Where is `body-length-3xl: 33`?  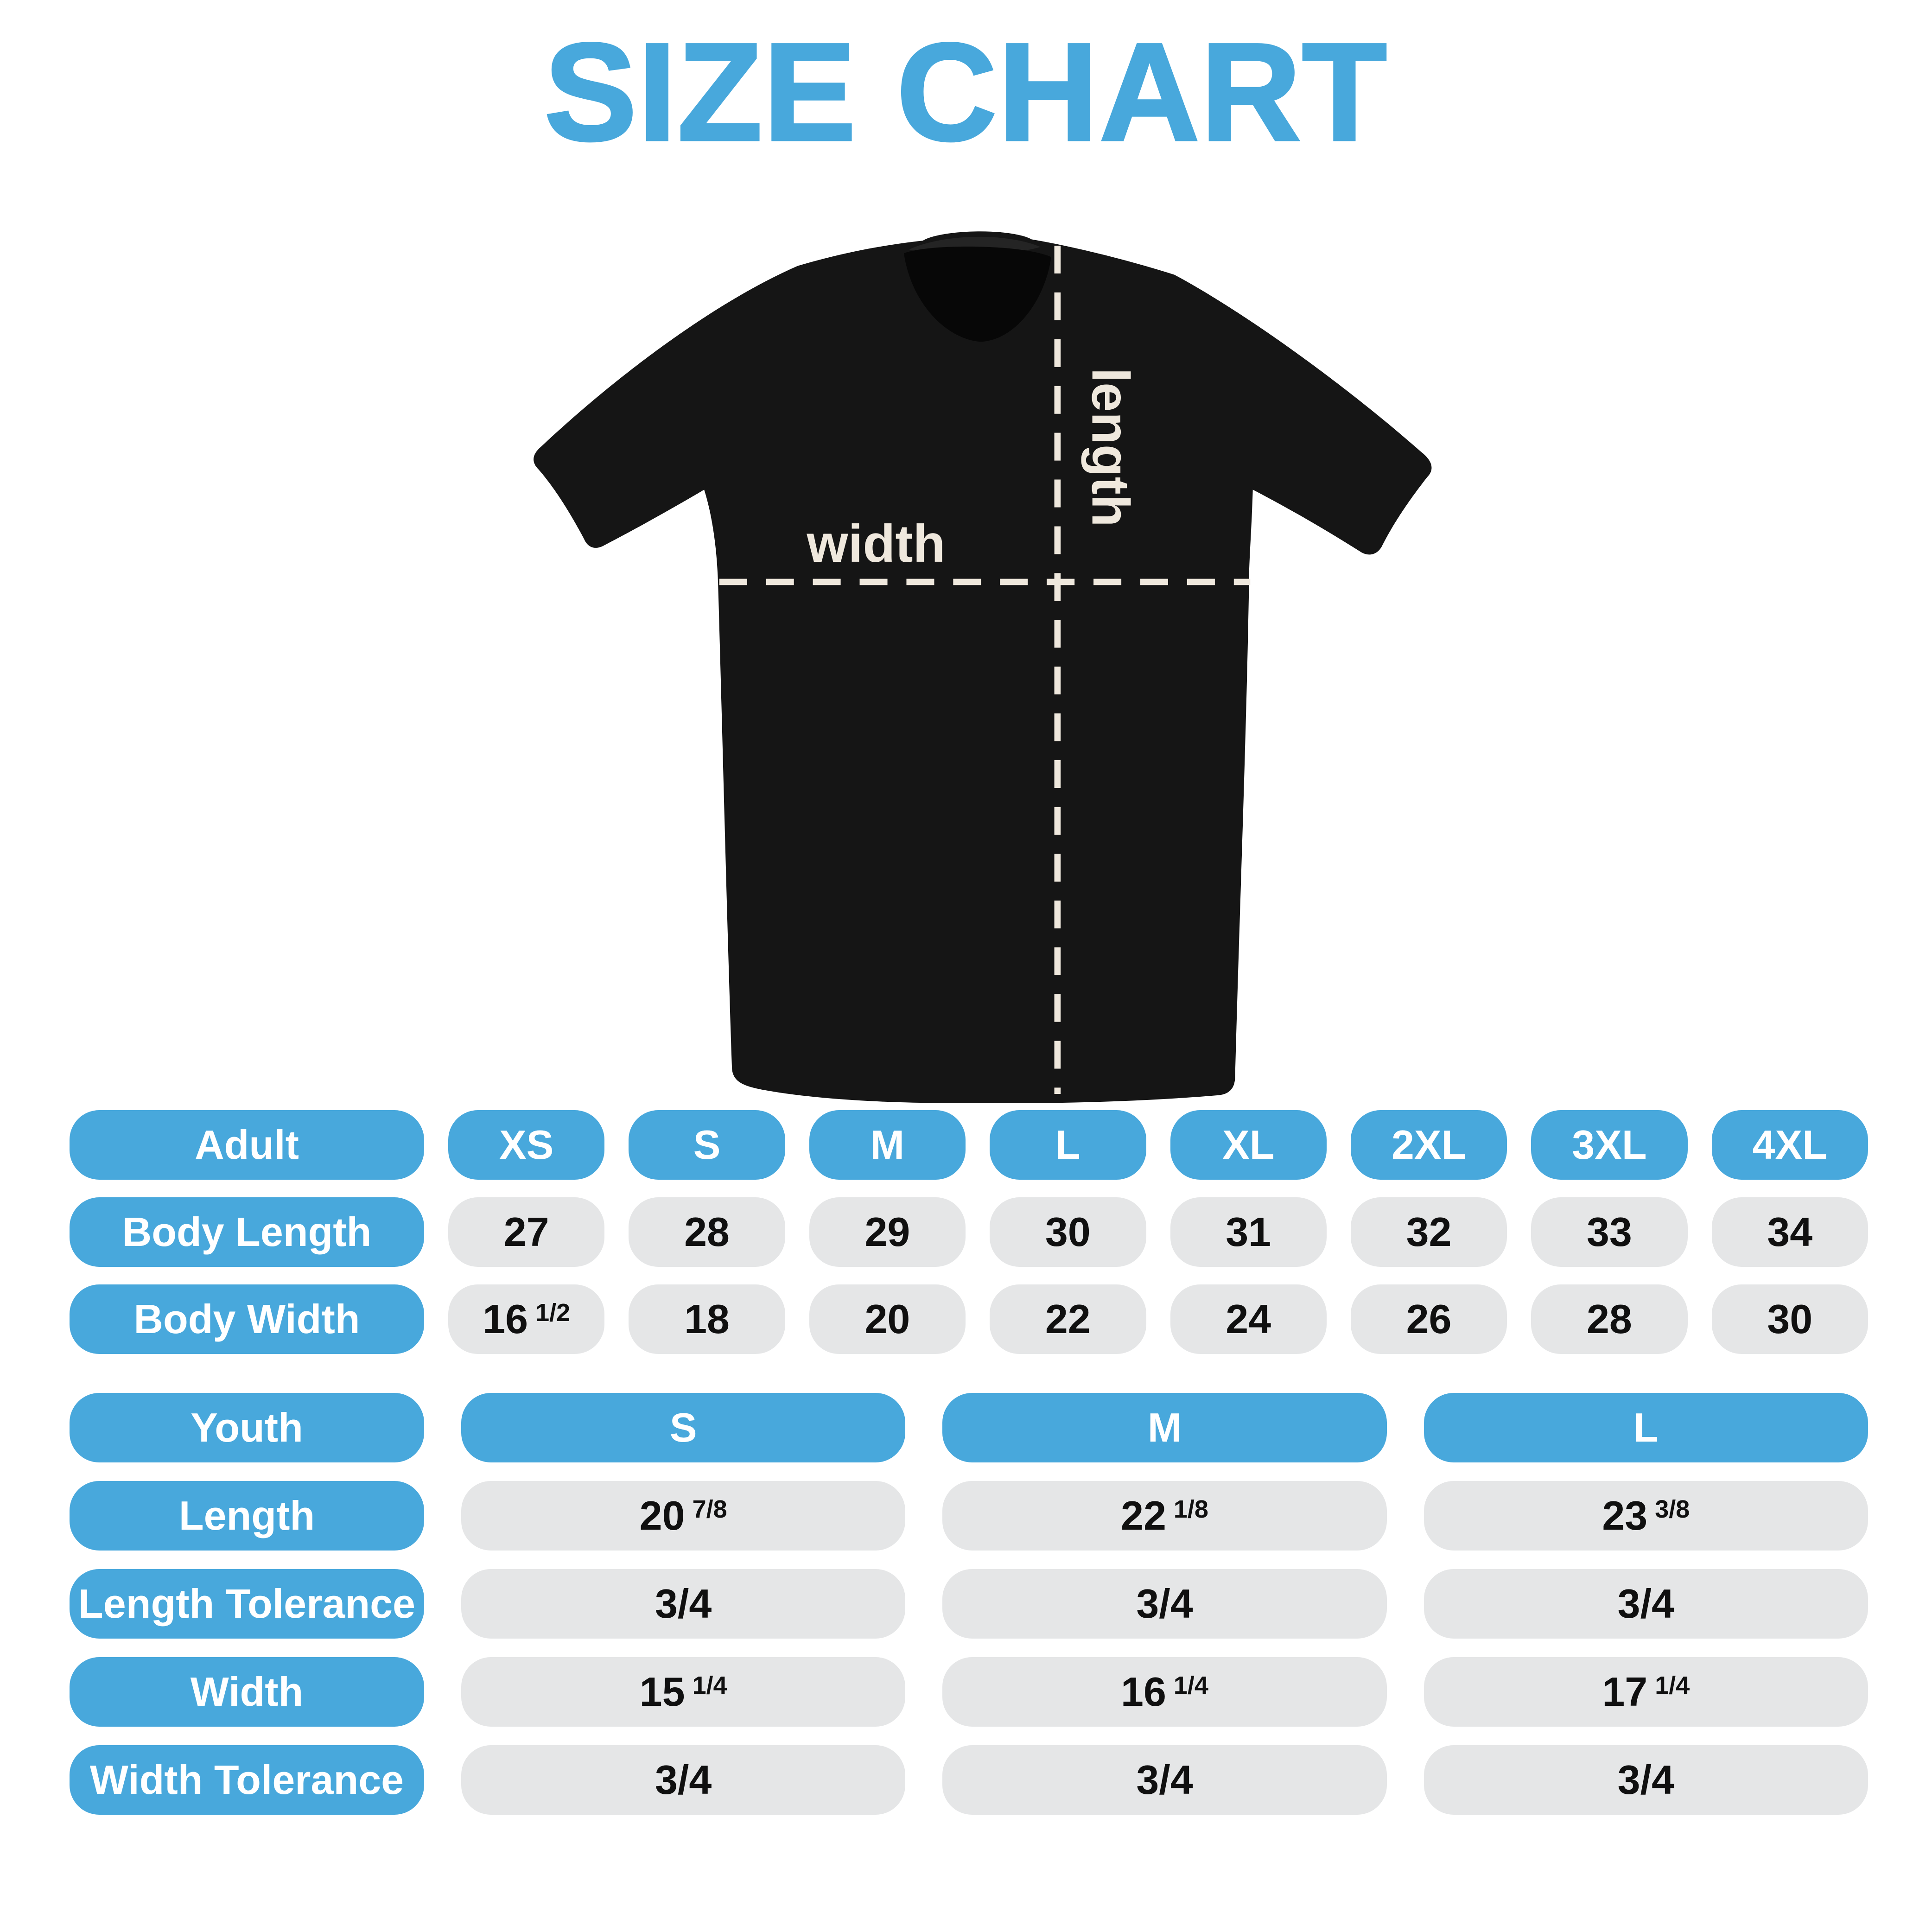 body-length-3xl: 33 is located at coordinates (1609, 1232).